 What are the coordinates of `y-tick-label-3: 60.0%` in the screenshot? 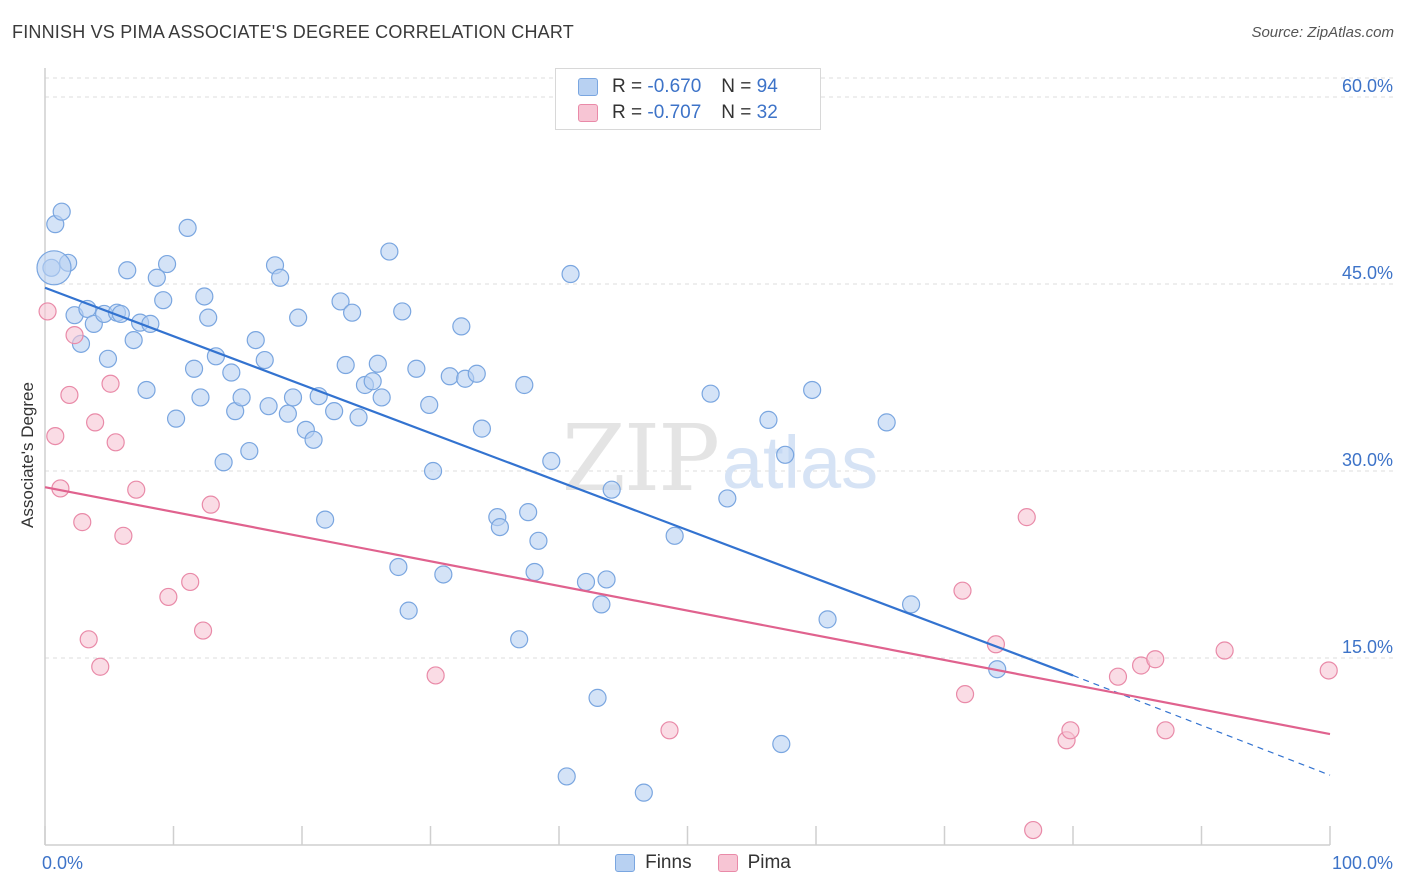 It's located at (1367, 86).